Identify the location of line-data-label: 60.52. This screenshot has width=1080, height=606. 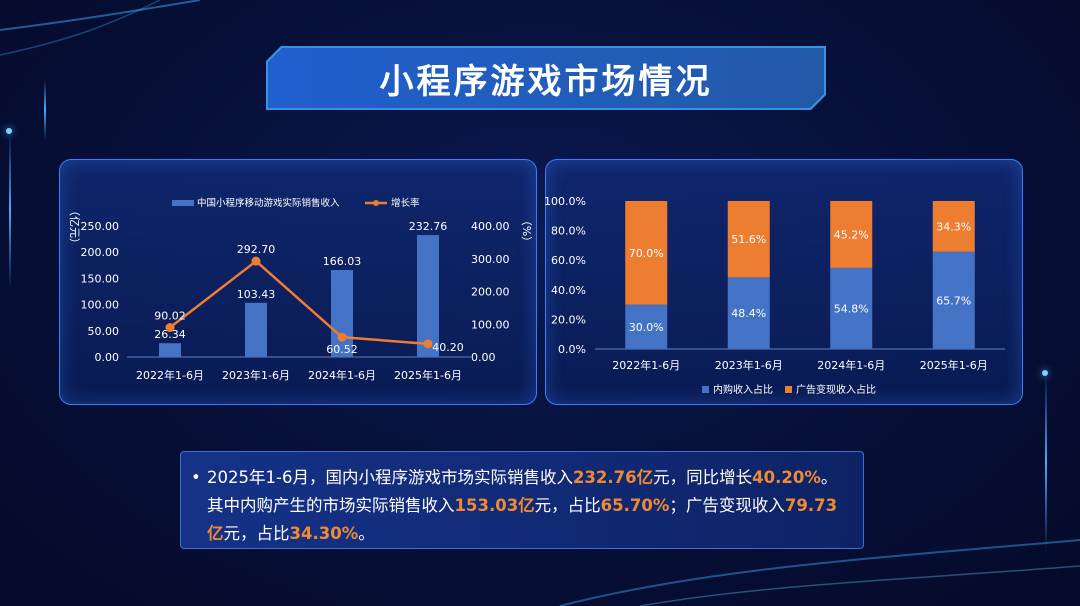
(342, 349).